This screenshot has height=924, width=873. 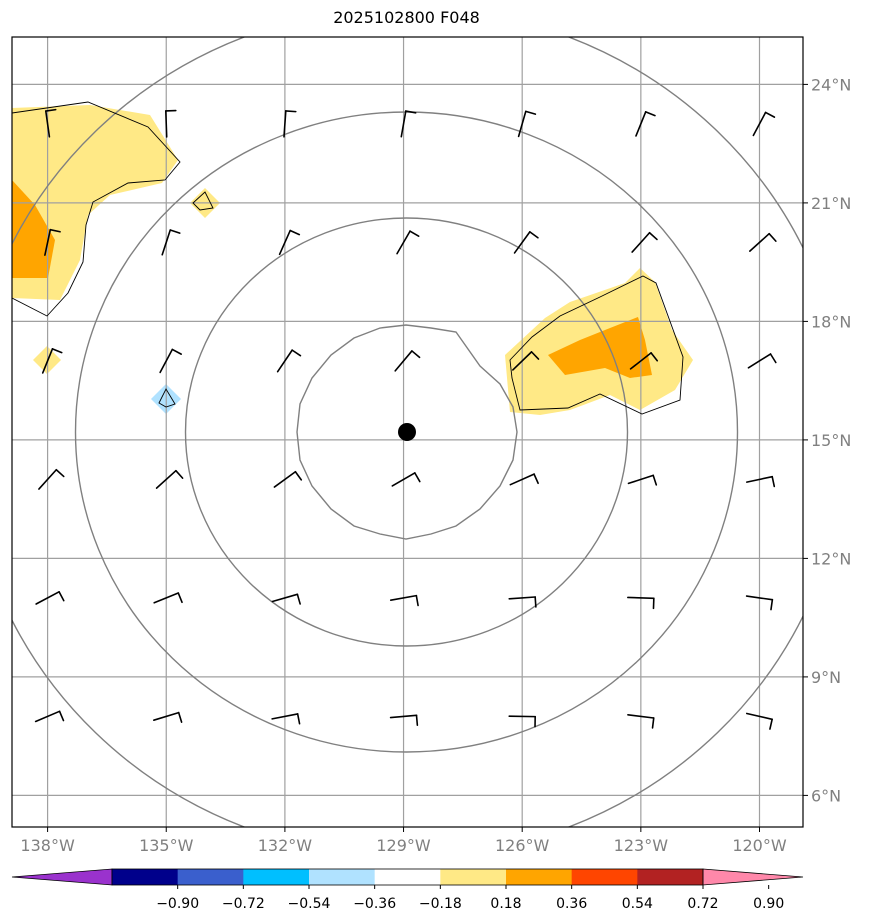 What do you see at coordinates (826, 795) in the screenshot?
I see `lat-tick-label: 6°N` at bounding box center [826, 795].